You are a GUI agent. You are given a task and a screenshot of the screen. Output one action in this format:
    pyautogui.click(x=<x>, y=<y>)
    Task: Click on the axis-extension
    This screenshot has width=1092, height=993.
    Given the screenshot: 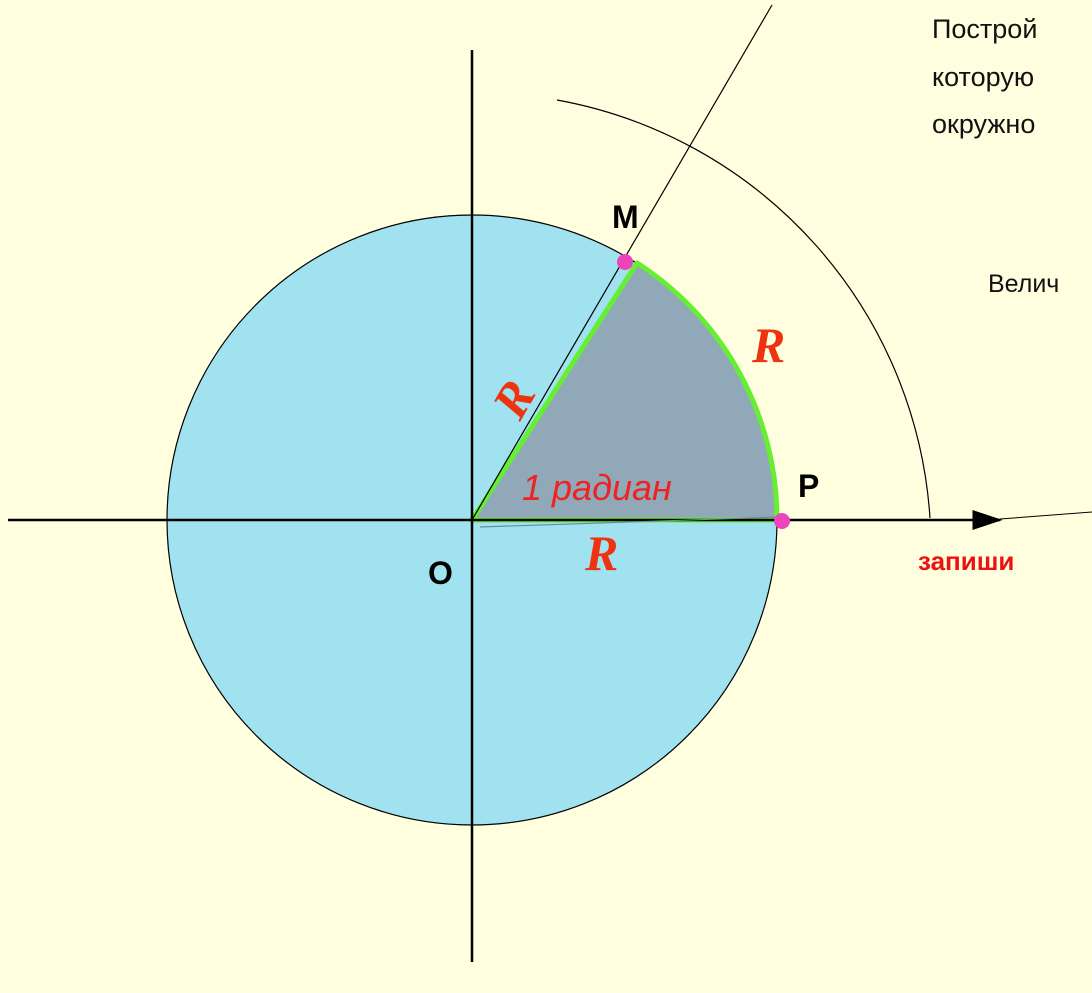 What is the action you would take?
    pyautogui.click(x=1045, y=515)
    